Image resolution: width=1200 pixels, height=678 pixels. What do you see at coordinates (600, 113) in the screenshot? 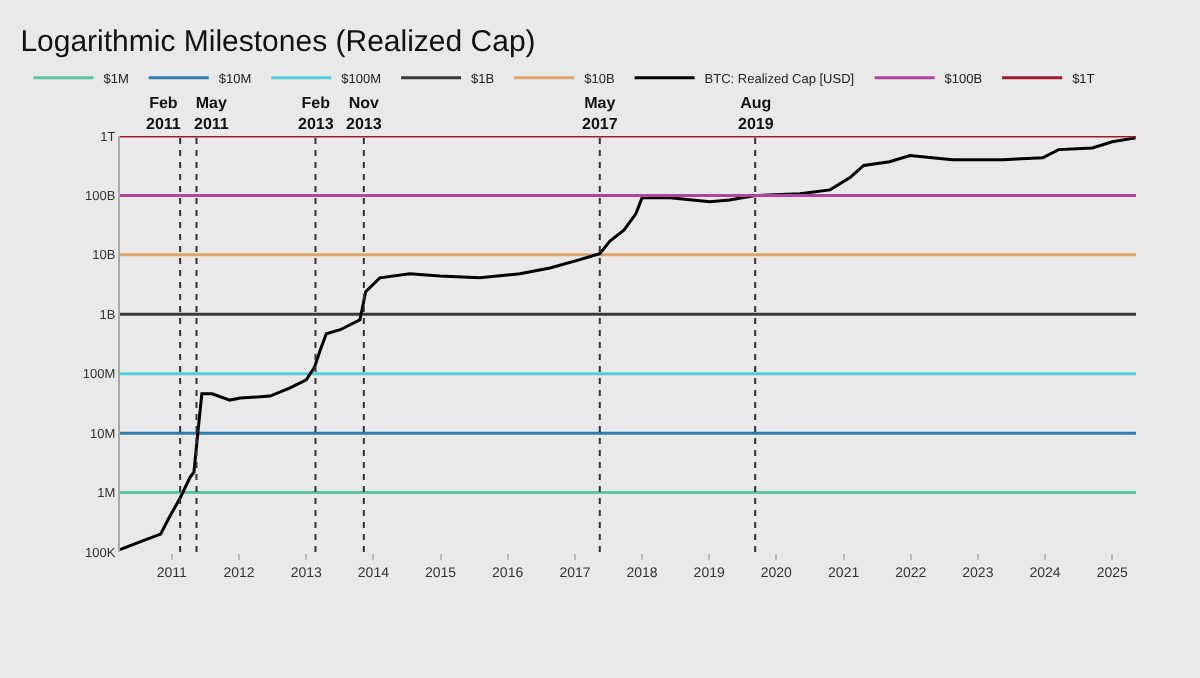
I see `ref-line-label: May 2017` at bounding box center [600, 113].